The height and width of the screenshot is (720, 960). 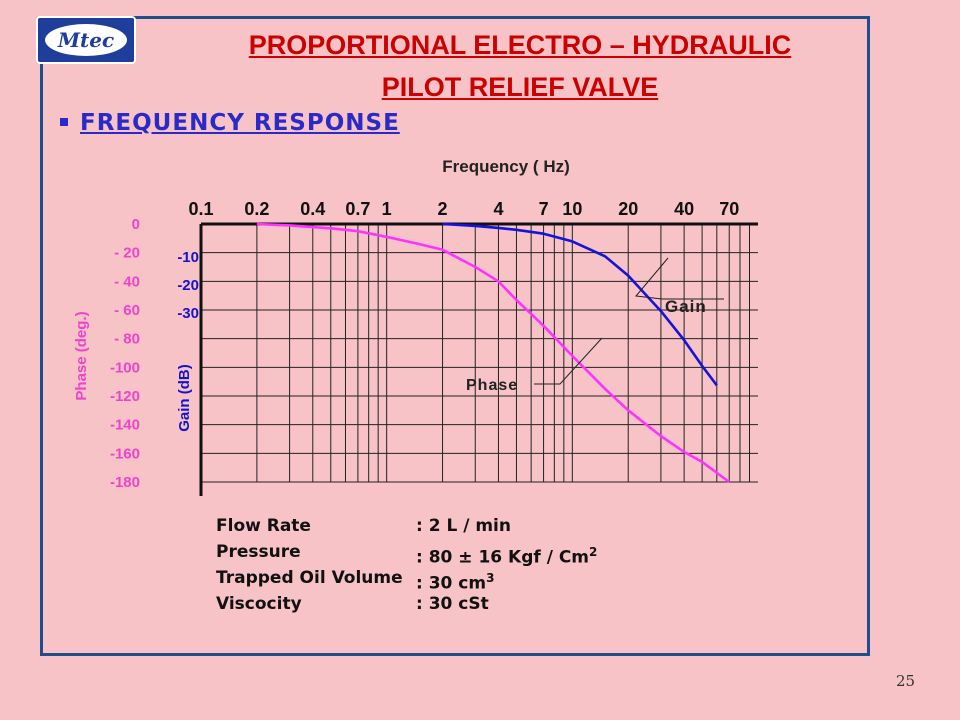 I want to click on page-number: 25, so click(x=906, y=681).